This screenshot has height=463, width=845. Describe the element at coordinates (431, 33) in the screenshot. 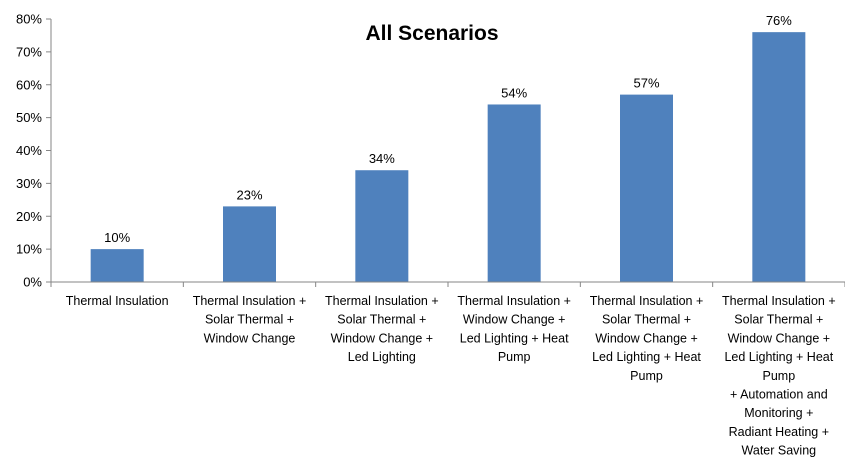

I see `chart-title: All Scenarios` at that location.